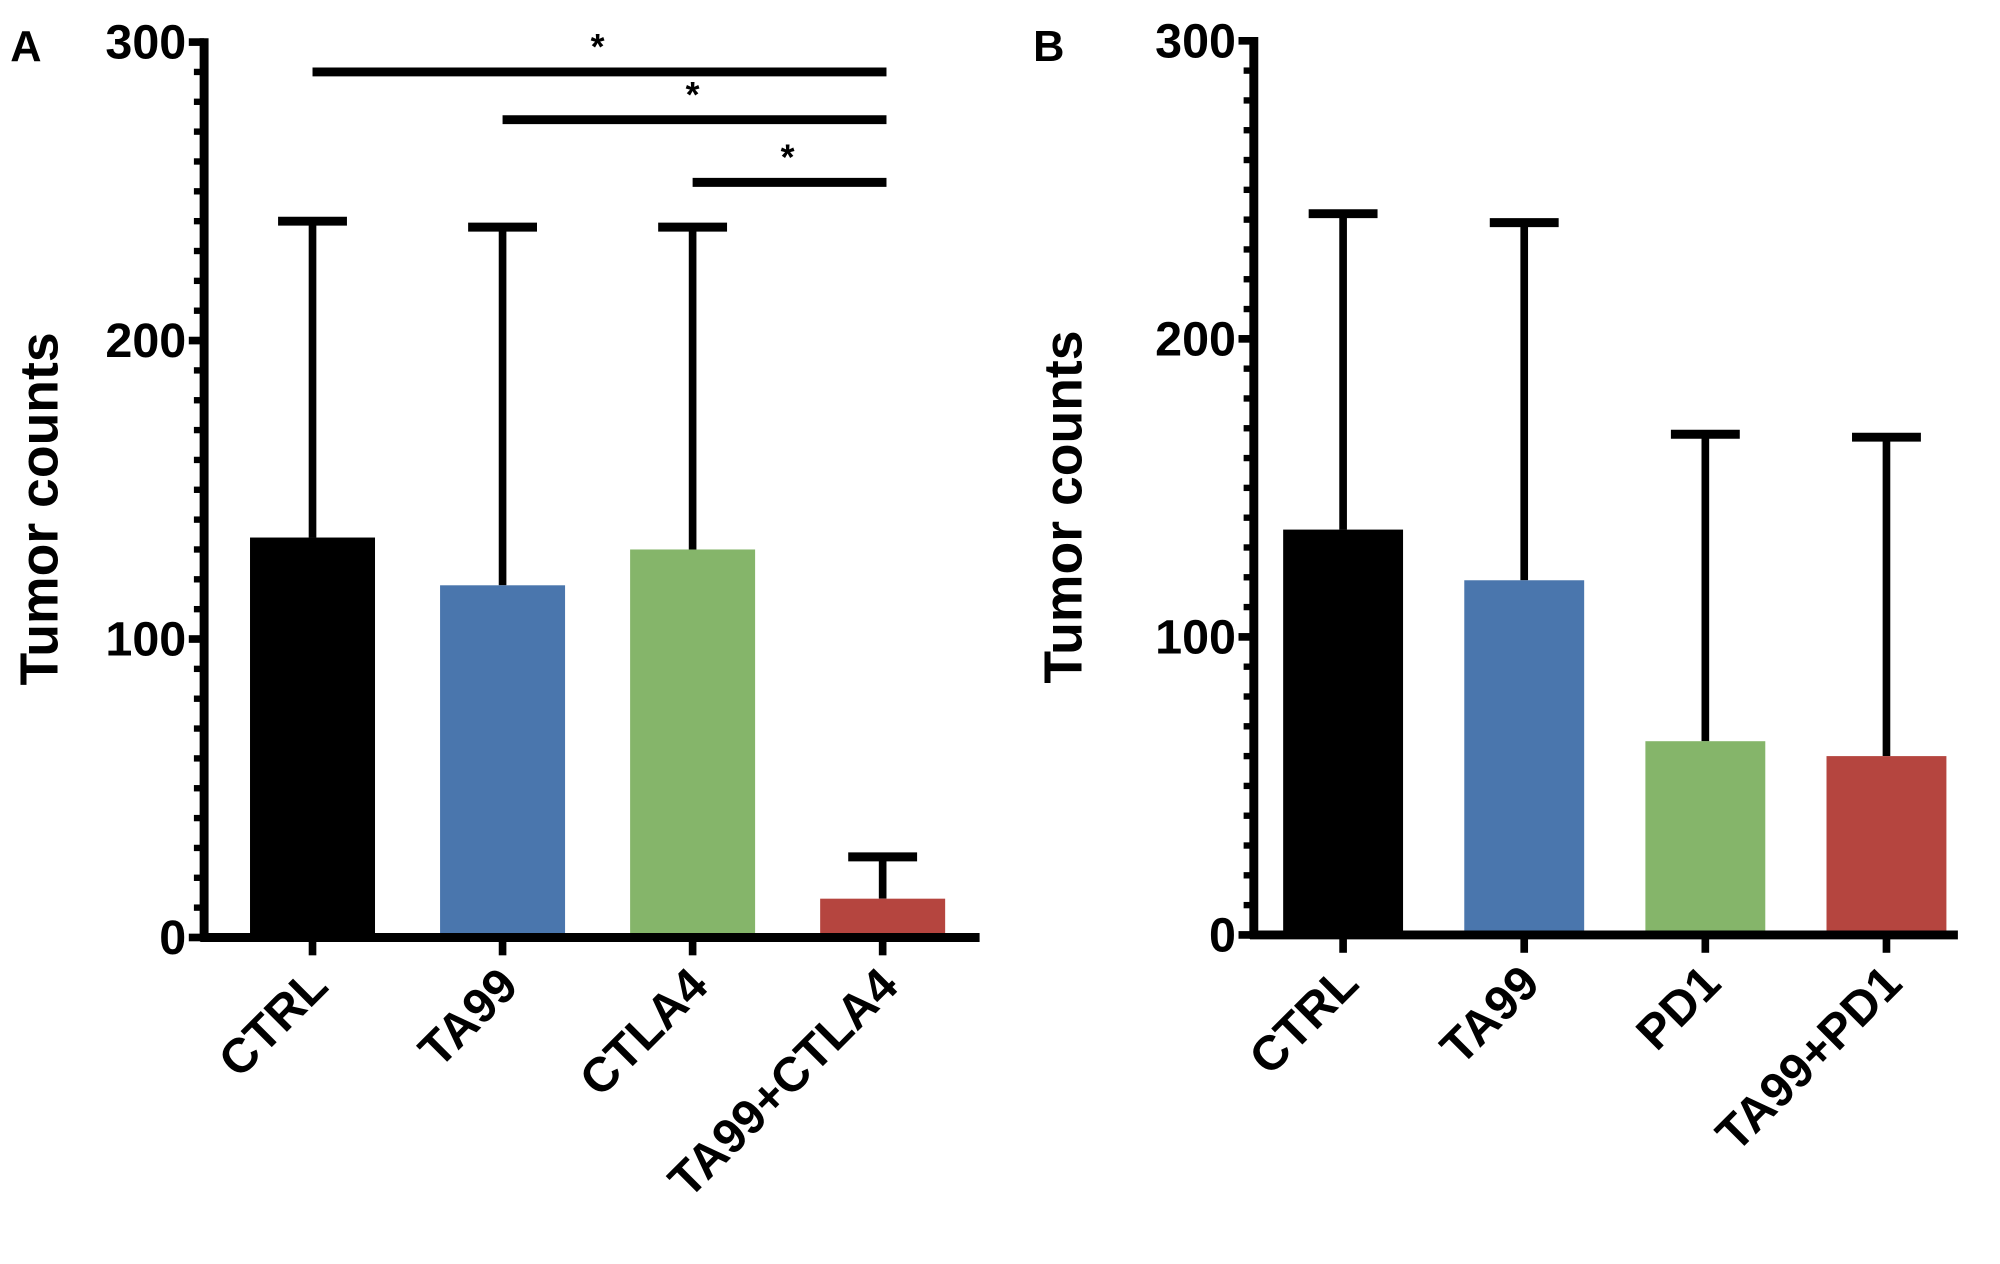  What do you see at coordinates (1886, 845) in the screenshot?
I see `bar-ta99-pd1` at bounding box center [1886, 845].